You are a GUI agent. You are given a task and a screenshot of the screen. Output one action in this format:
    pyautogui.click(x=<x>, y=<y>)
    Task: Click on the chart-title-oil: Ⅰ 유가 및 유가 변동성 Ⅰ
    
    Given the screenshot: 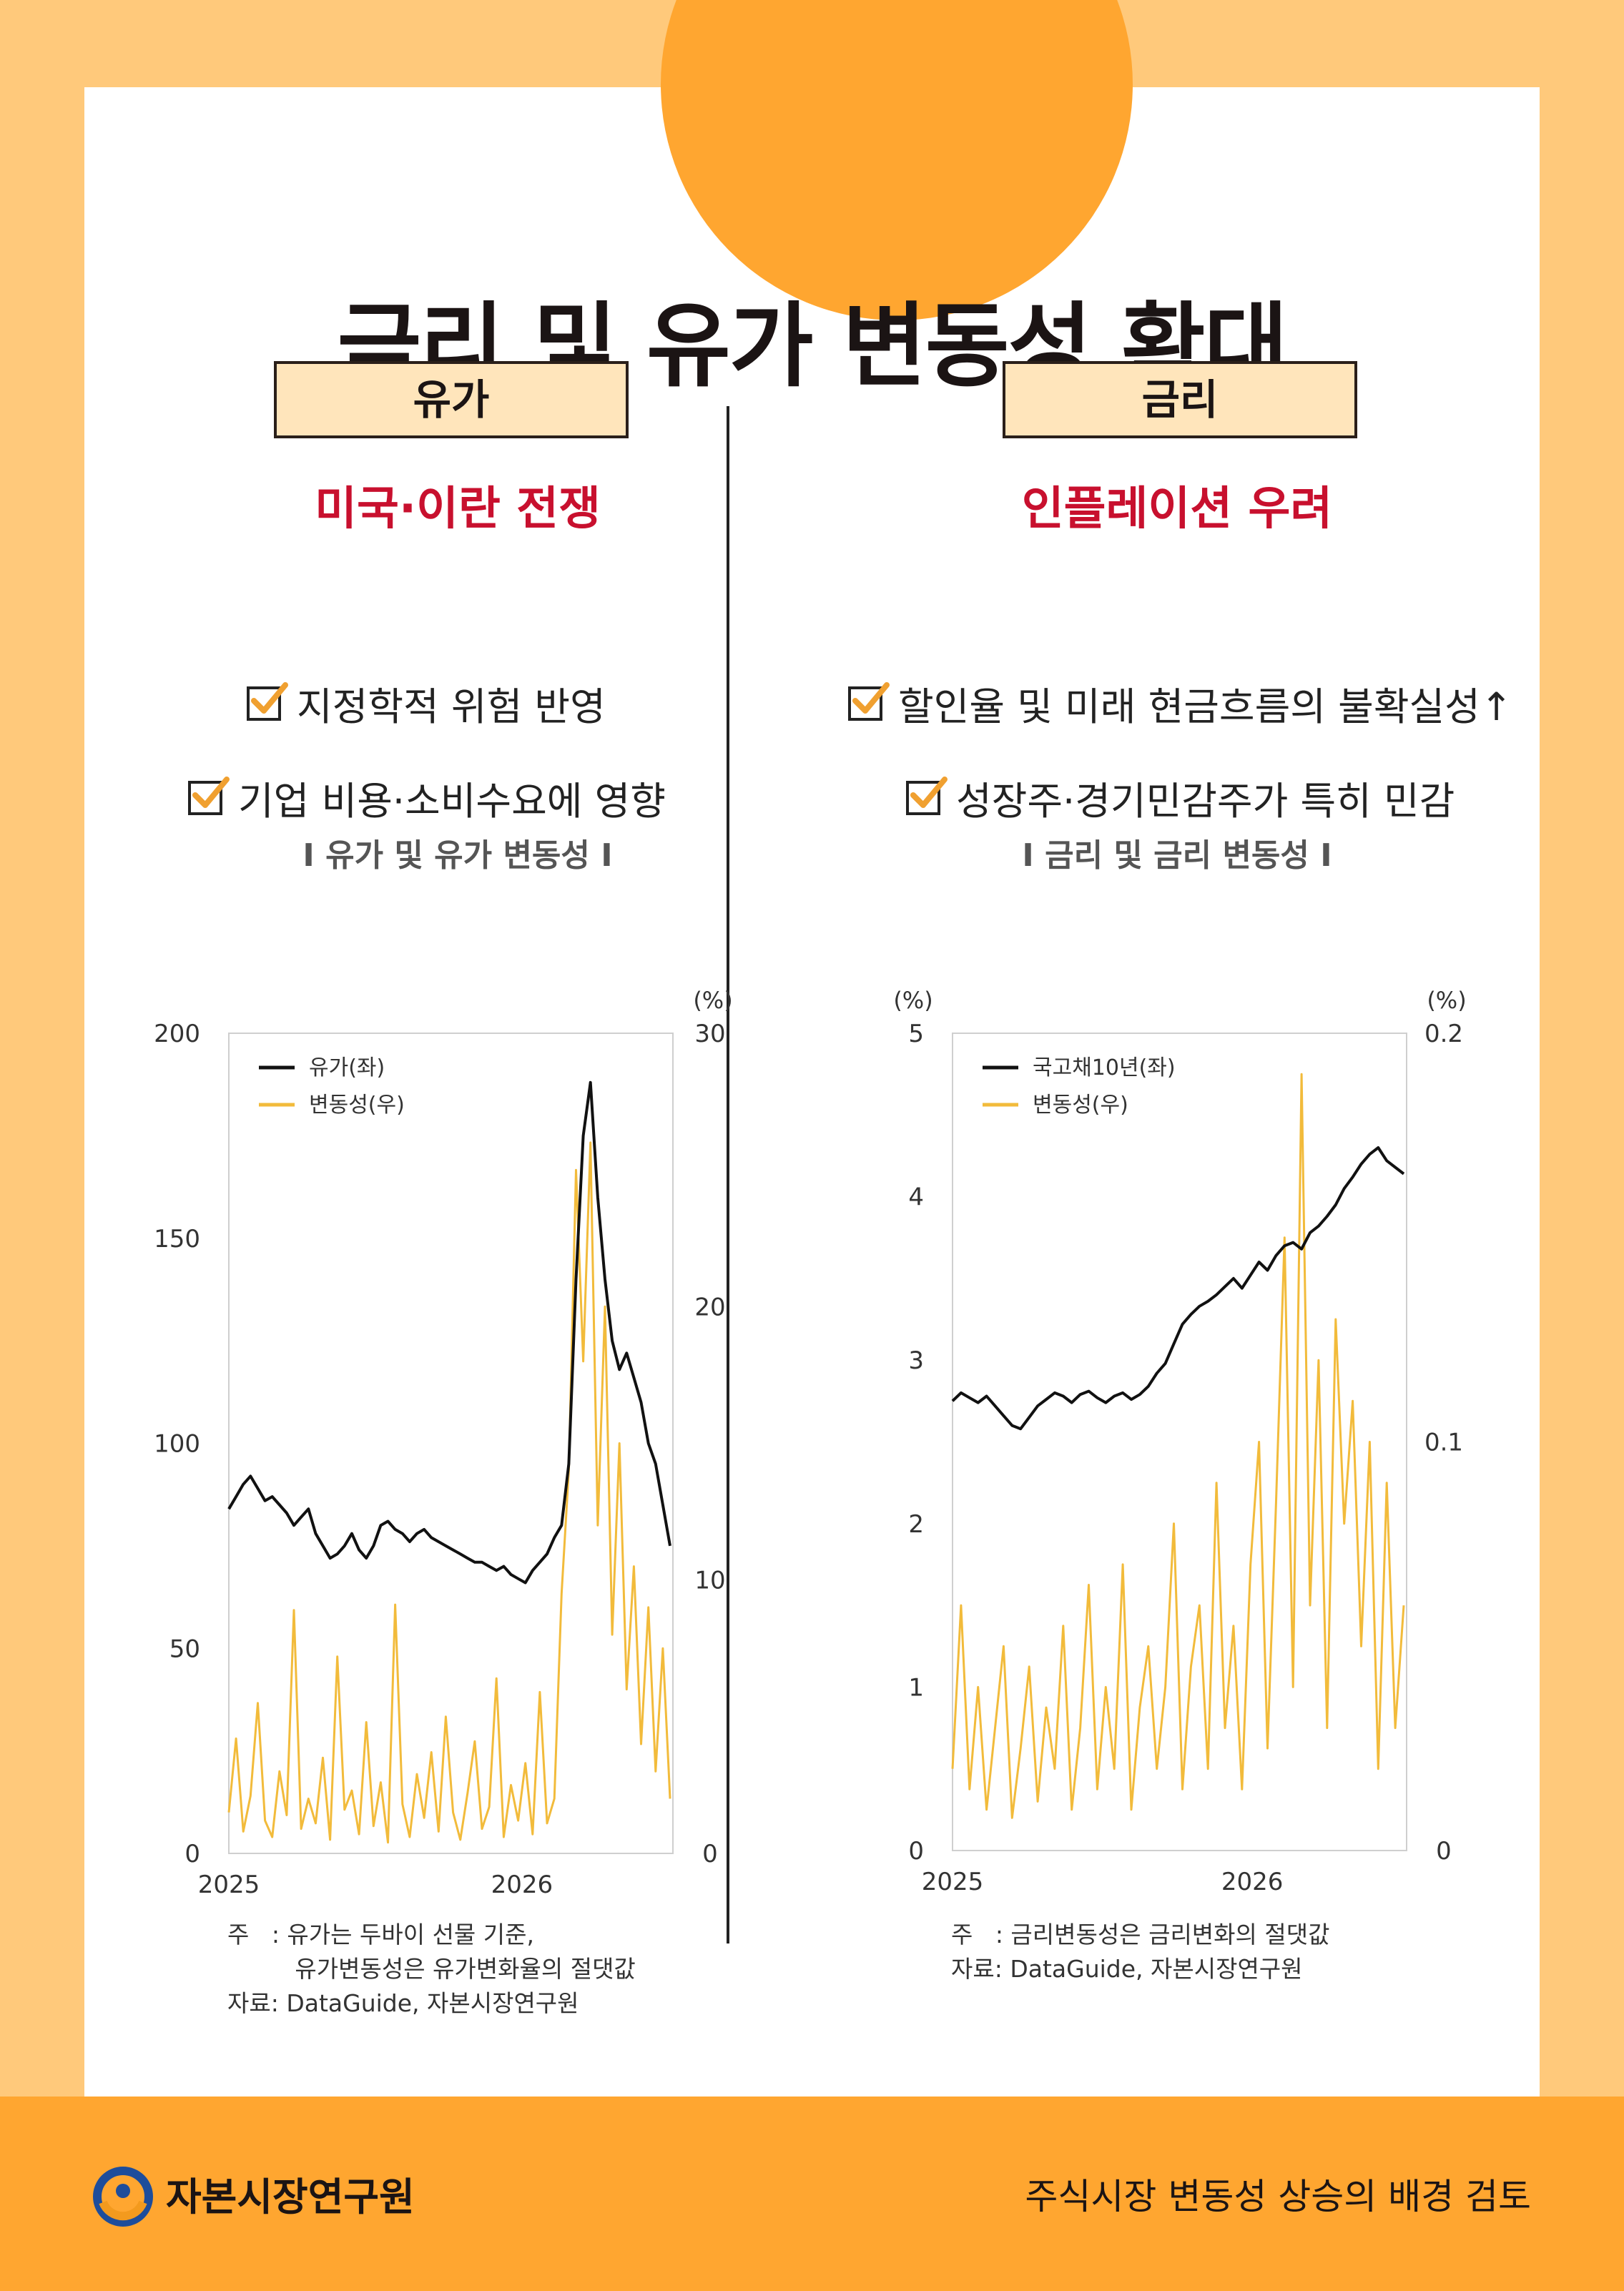 What is the action you would take?
    pyautogui.click(x=457, y=856)
    